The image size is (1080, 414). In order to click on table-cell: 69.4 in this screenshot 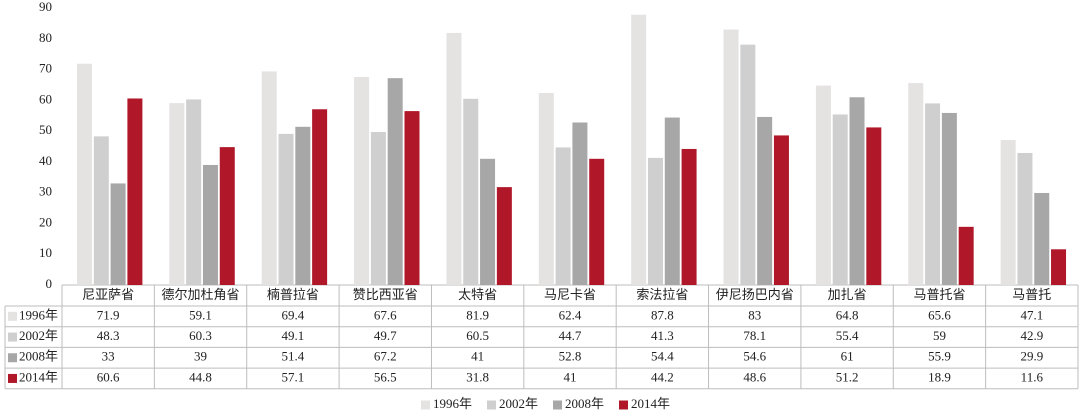, I will do `click(293, 314)`.